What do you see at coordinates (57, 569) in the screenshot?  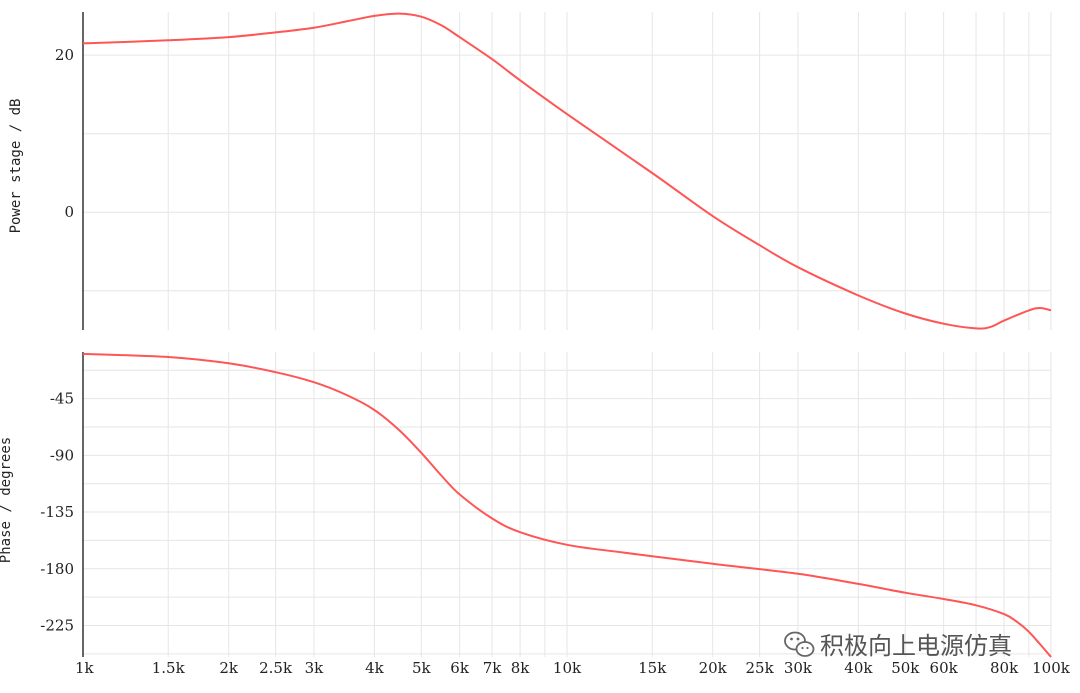 I see `y-tick-label: -180` at bounding box center [57, 569].